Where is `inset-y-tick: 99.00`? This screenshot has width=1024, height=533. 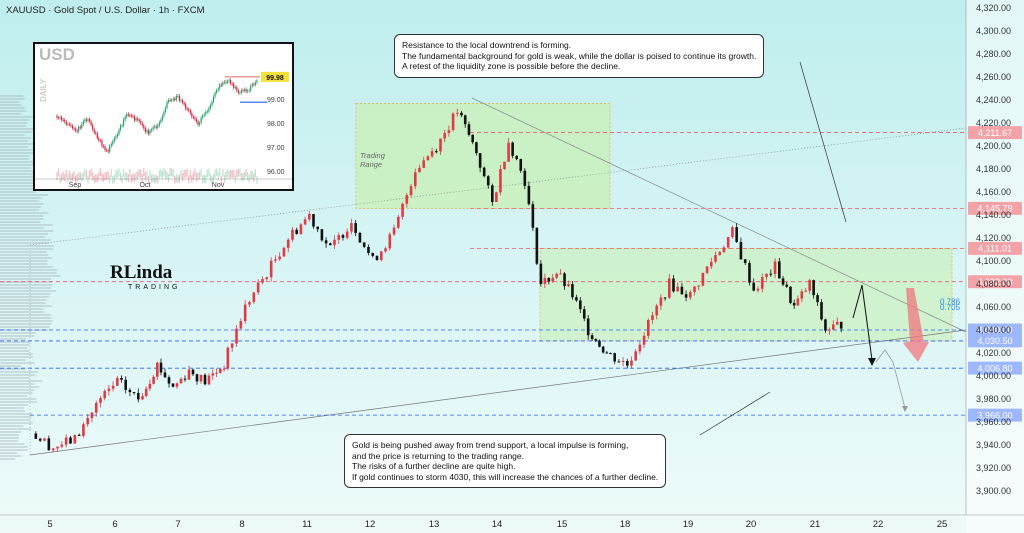
inset-y-tick: 99.00 is located at coordinates (276, 100).